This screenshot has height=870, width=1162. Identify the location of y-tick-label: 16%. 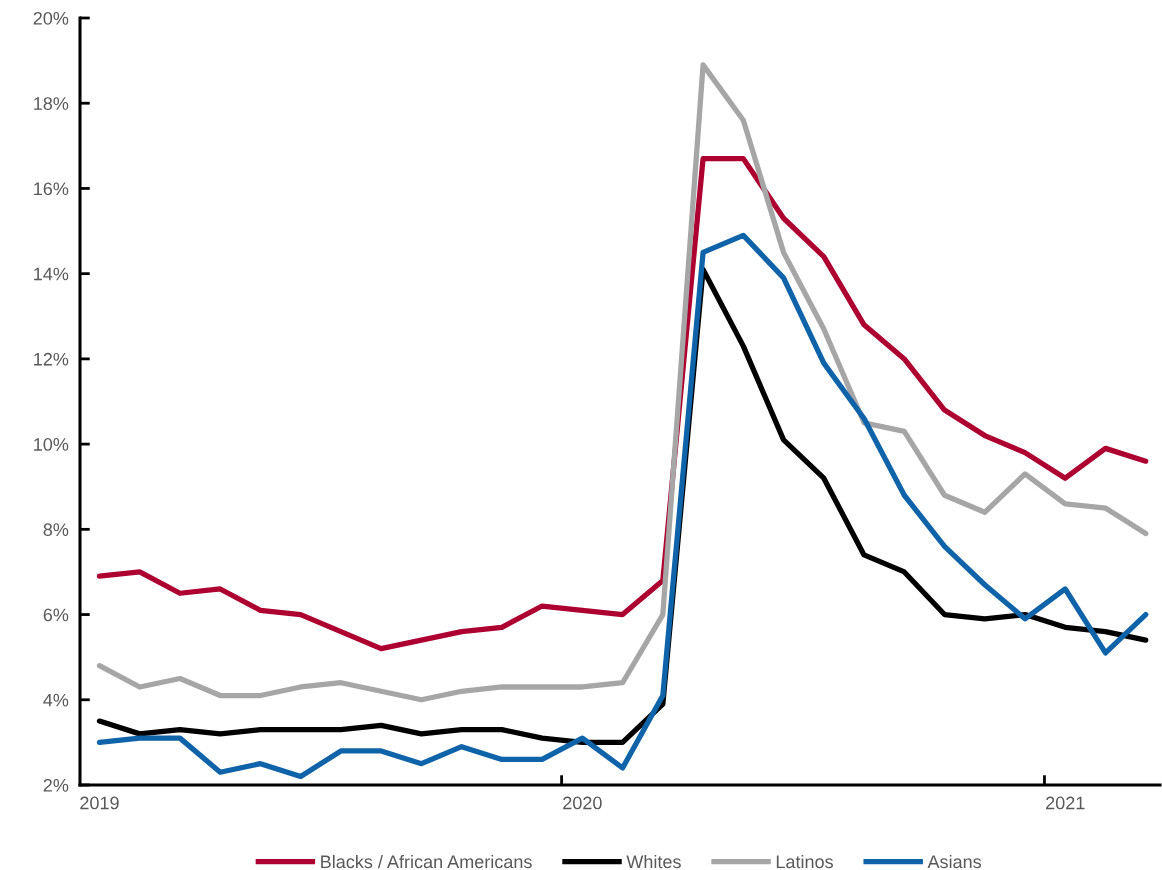
(51, 189).